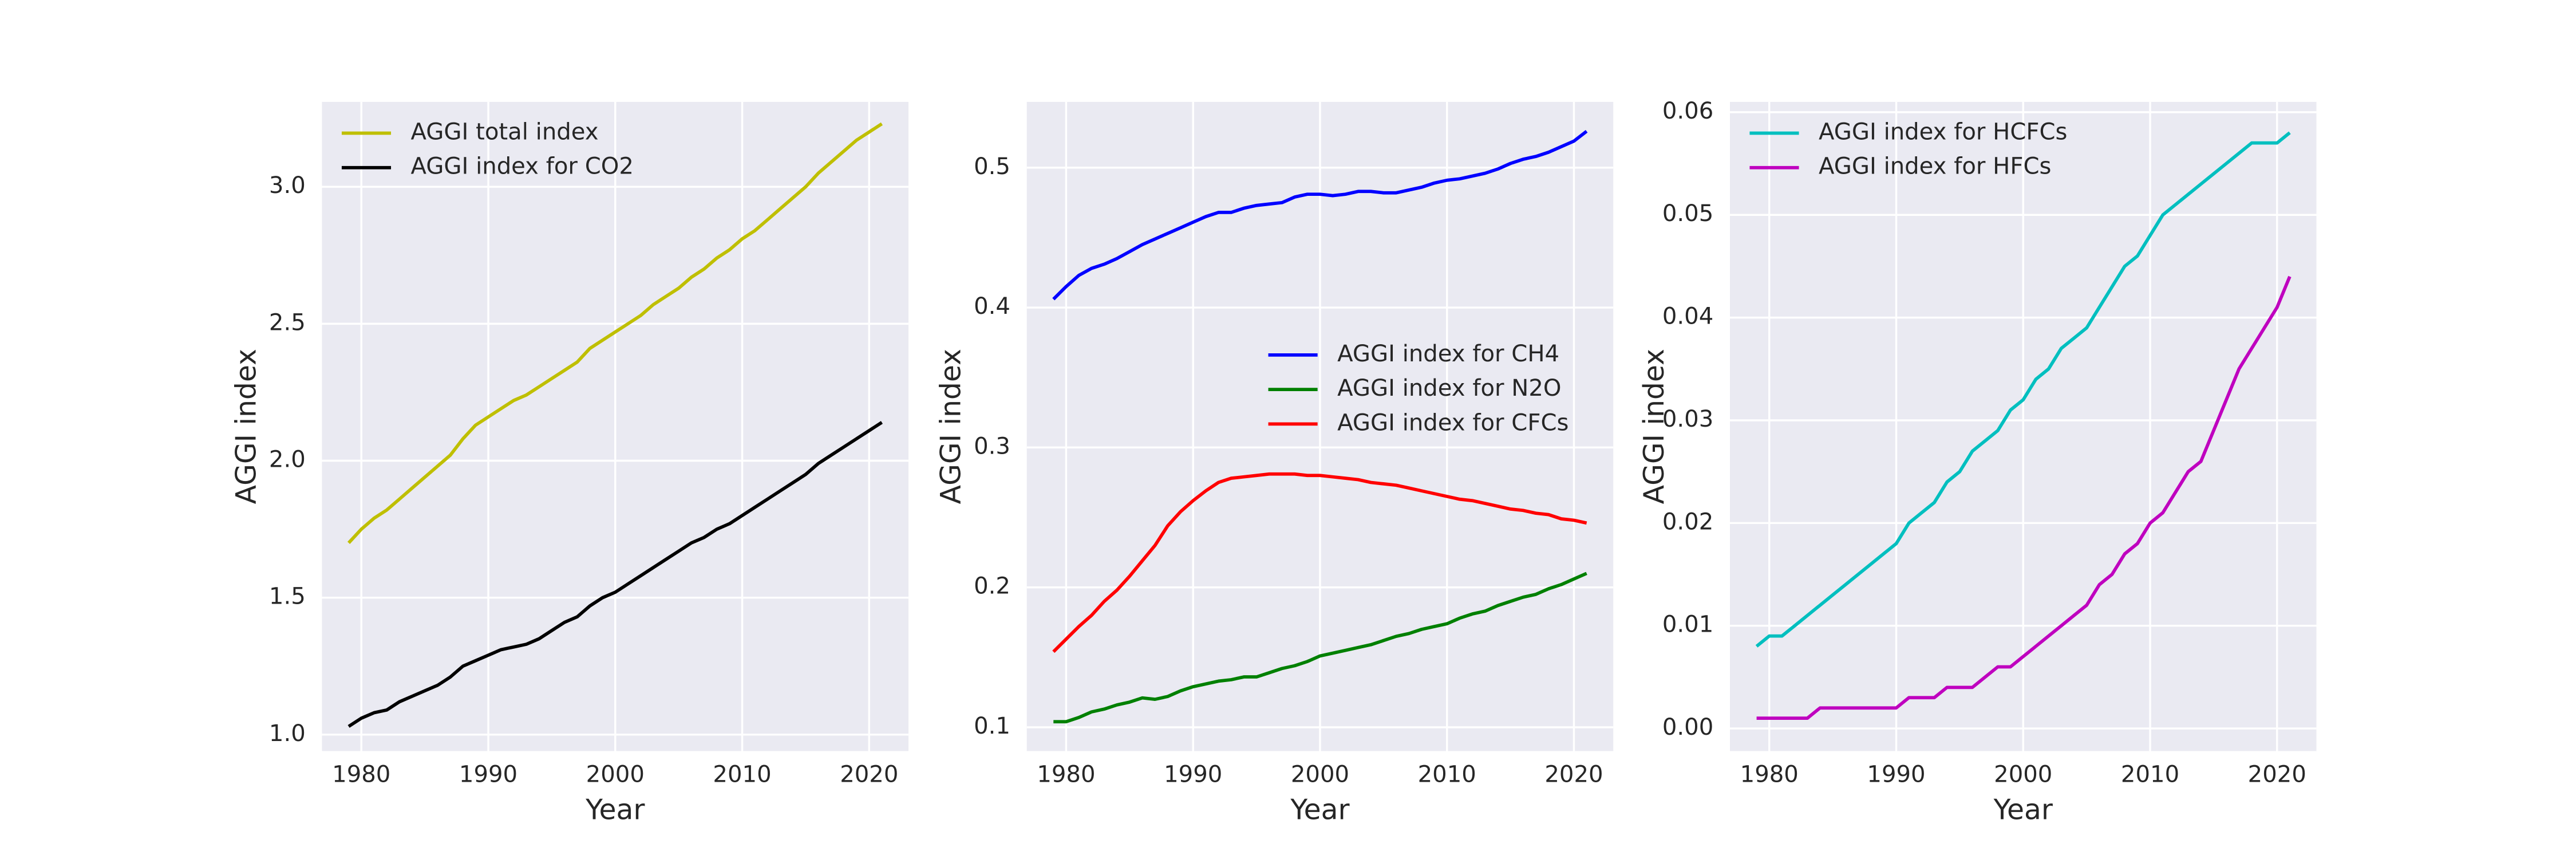 The height and width of the screenshot is (859, 2576). I want to click on legend-label: AGGI index for CO2, so click(521, 167).